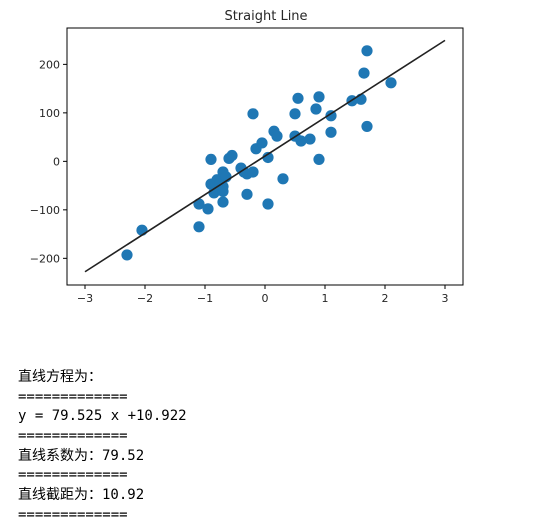 This screenshot has height=528, width=554. Describe the element at coordinates (56, 161) in the screenshot. I see `y-tick-label: 0` at that location.